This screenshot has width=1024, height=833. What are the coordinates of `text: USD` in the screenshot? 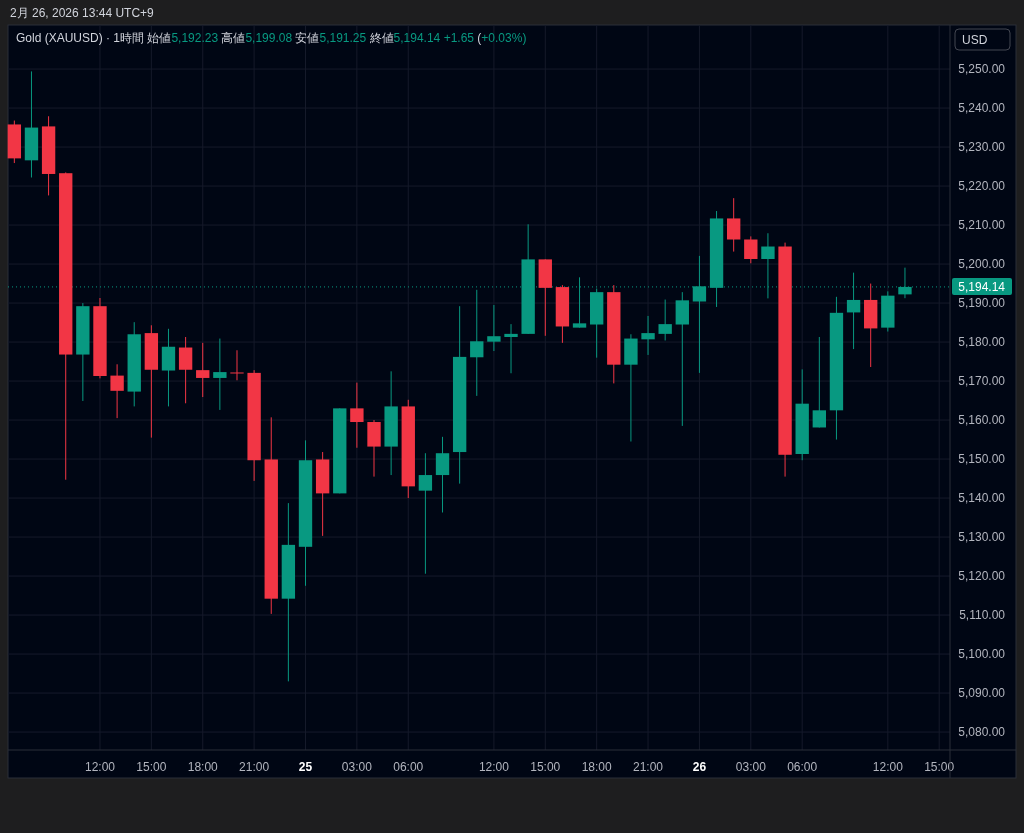 It's located at (975, 40).